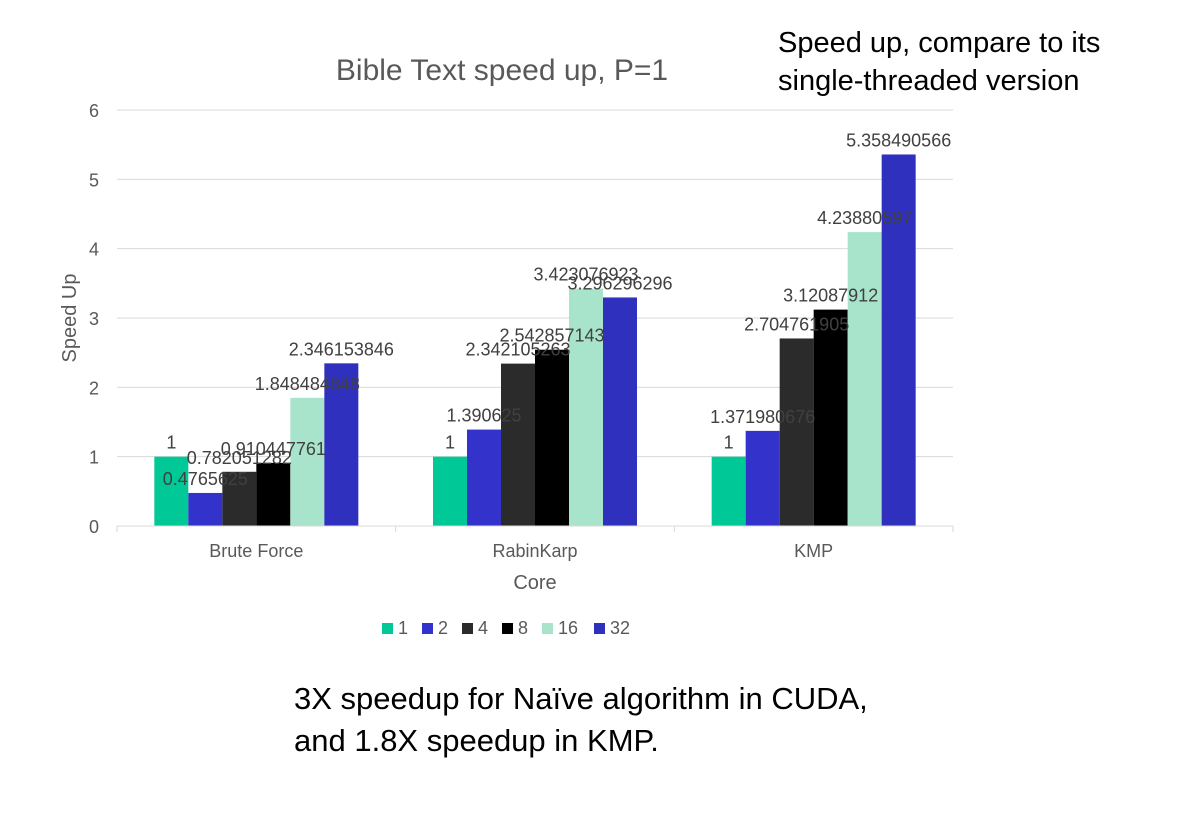 The image size is (1183, 818). What do you see at coordinates (813, 551) in the screenshot?
I see `x-tick-label: KMP` at bounding box center [813, 551].